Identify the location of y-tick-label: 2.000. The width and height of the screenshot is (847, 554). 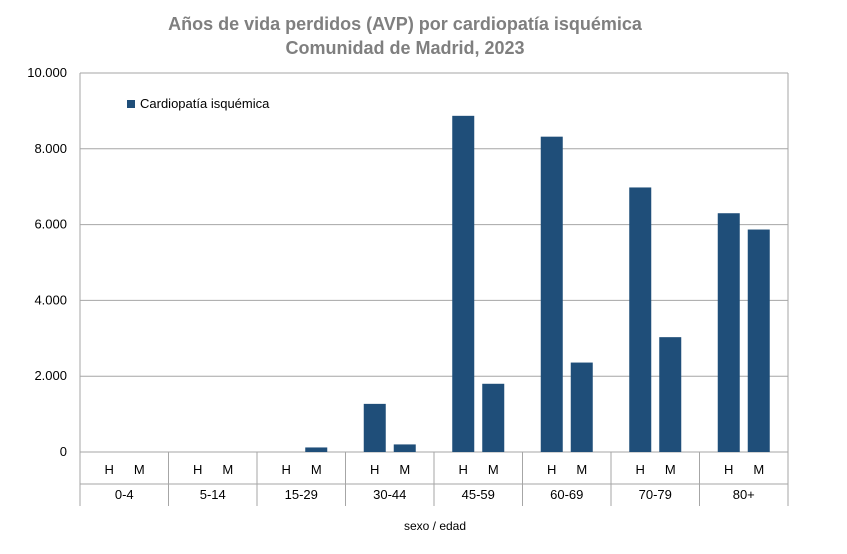
(50, 375).